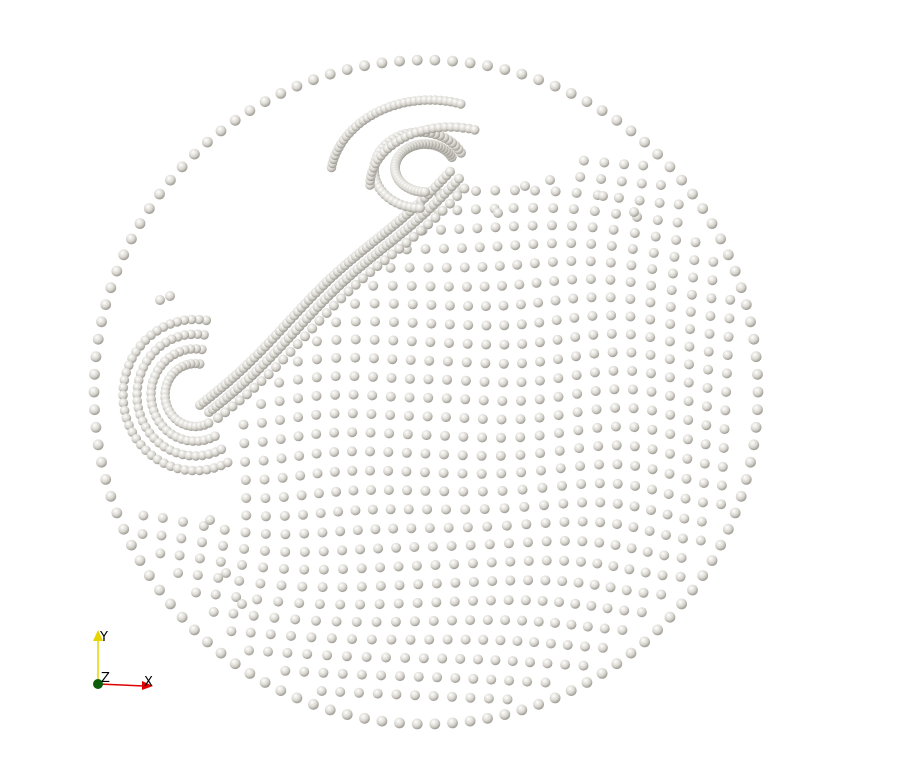 Image resolution: width=924 pixels, height=783 pixels. What do you see at coordinates (103, 637) in the screenshot?
I see `y-axis-label: Y` at bounding box center [103, 637].